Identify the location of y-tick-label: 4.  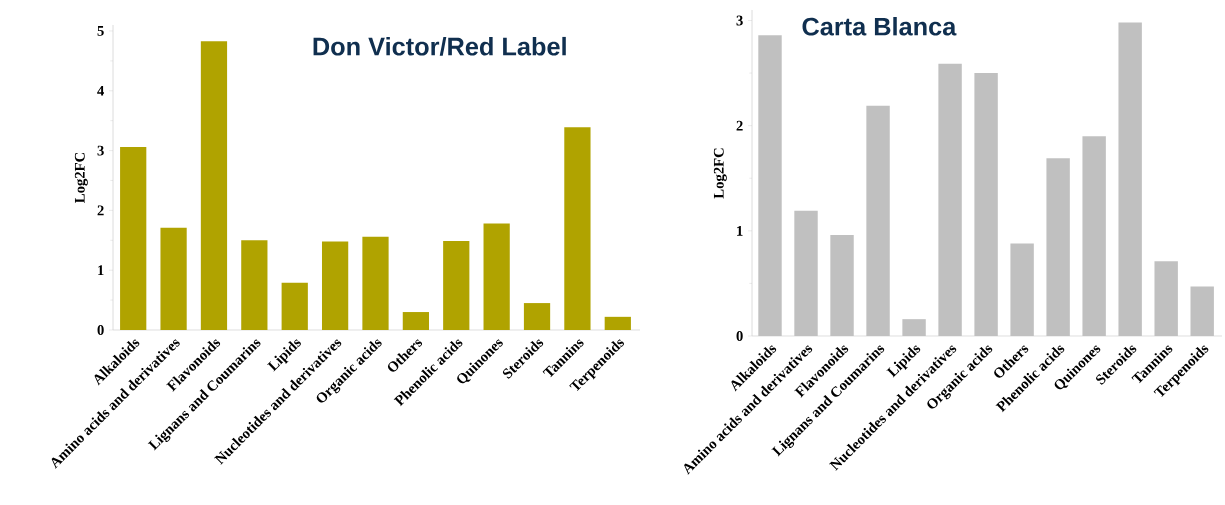
(101, 90).